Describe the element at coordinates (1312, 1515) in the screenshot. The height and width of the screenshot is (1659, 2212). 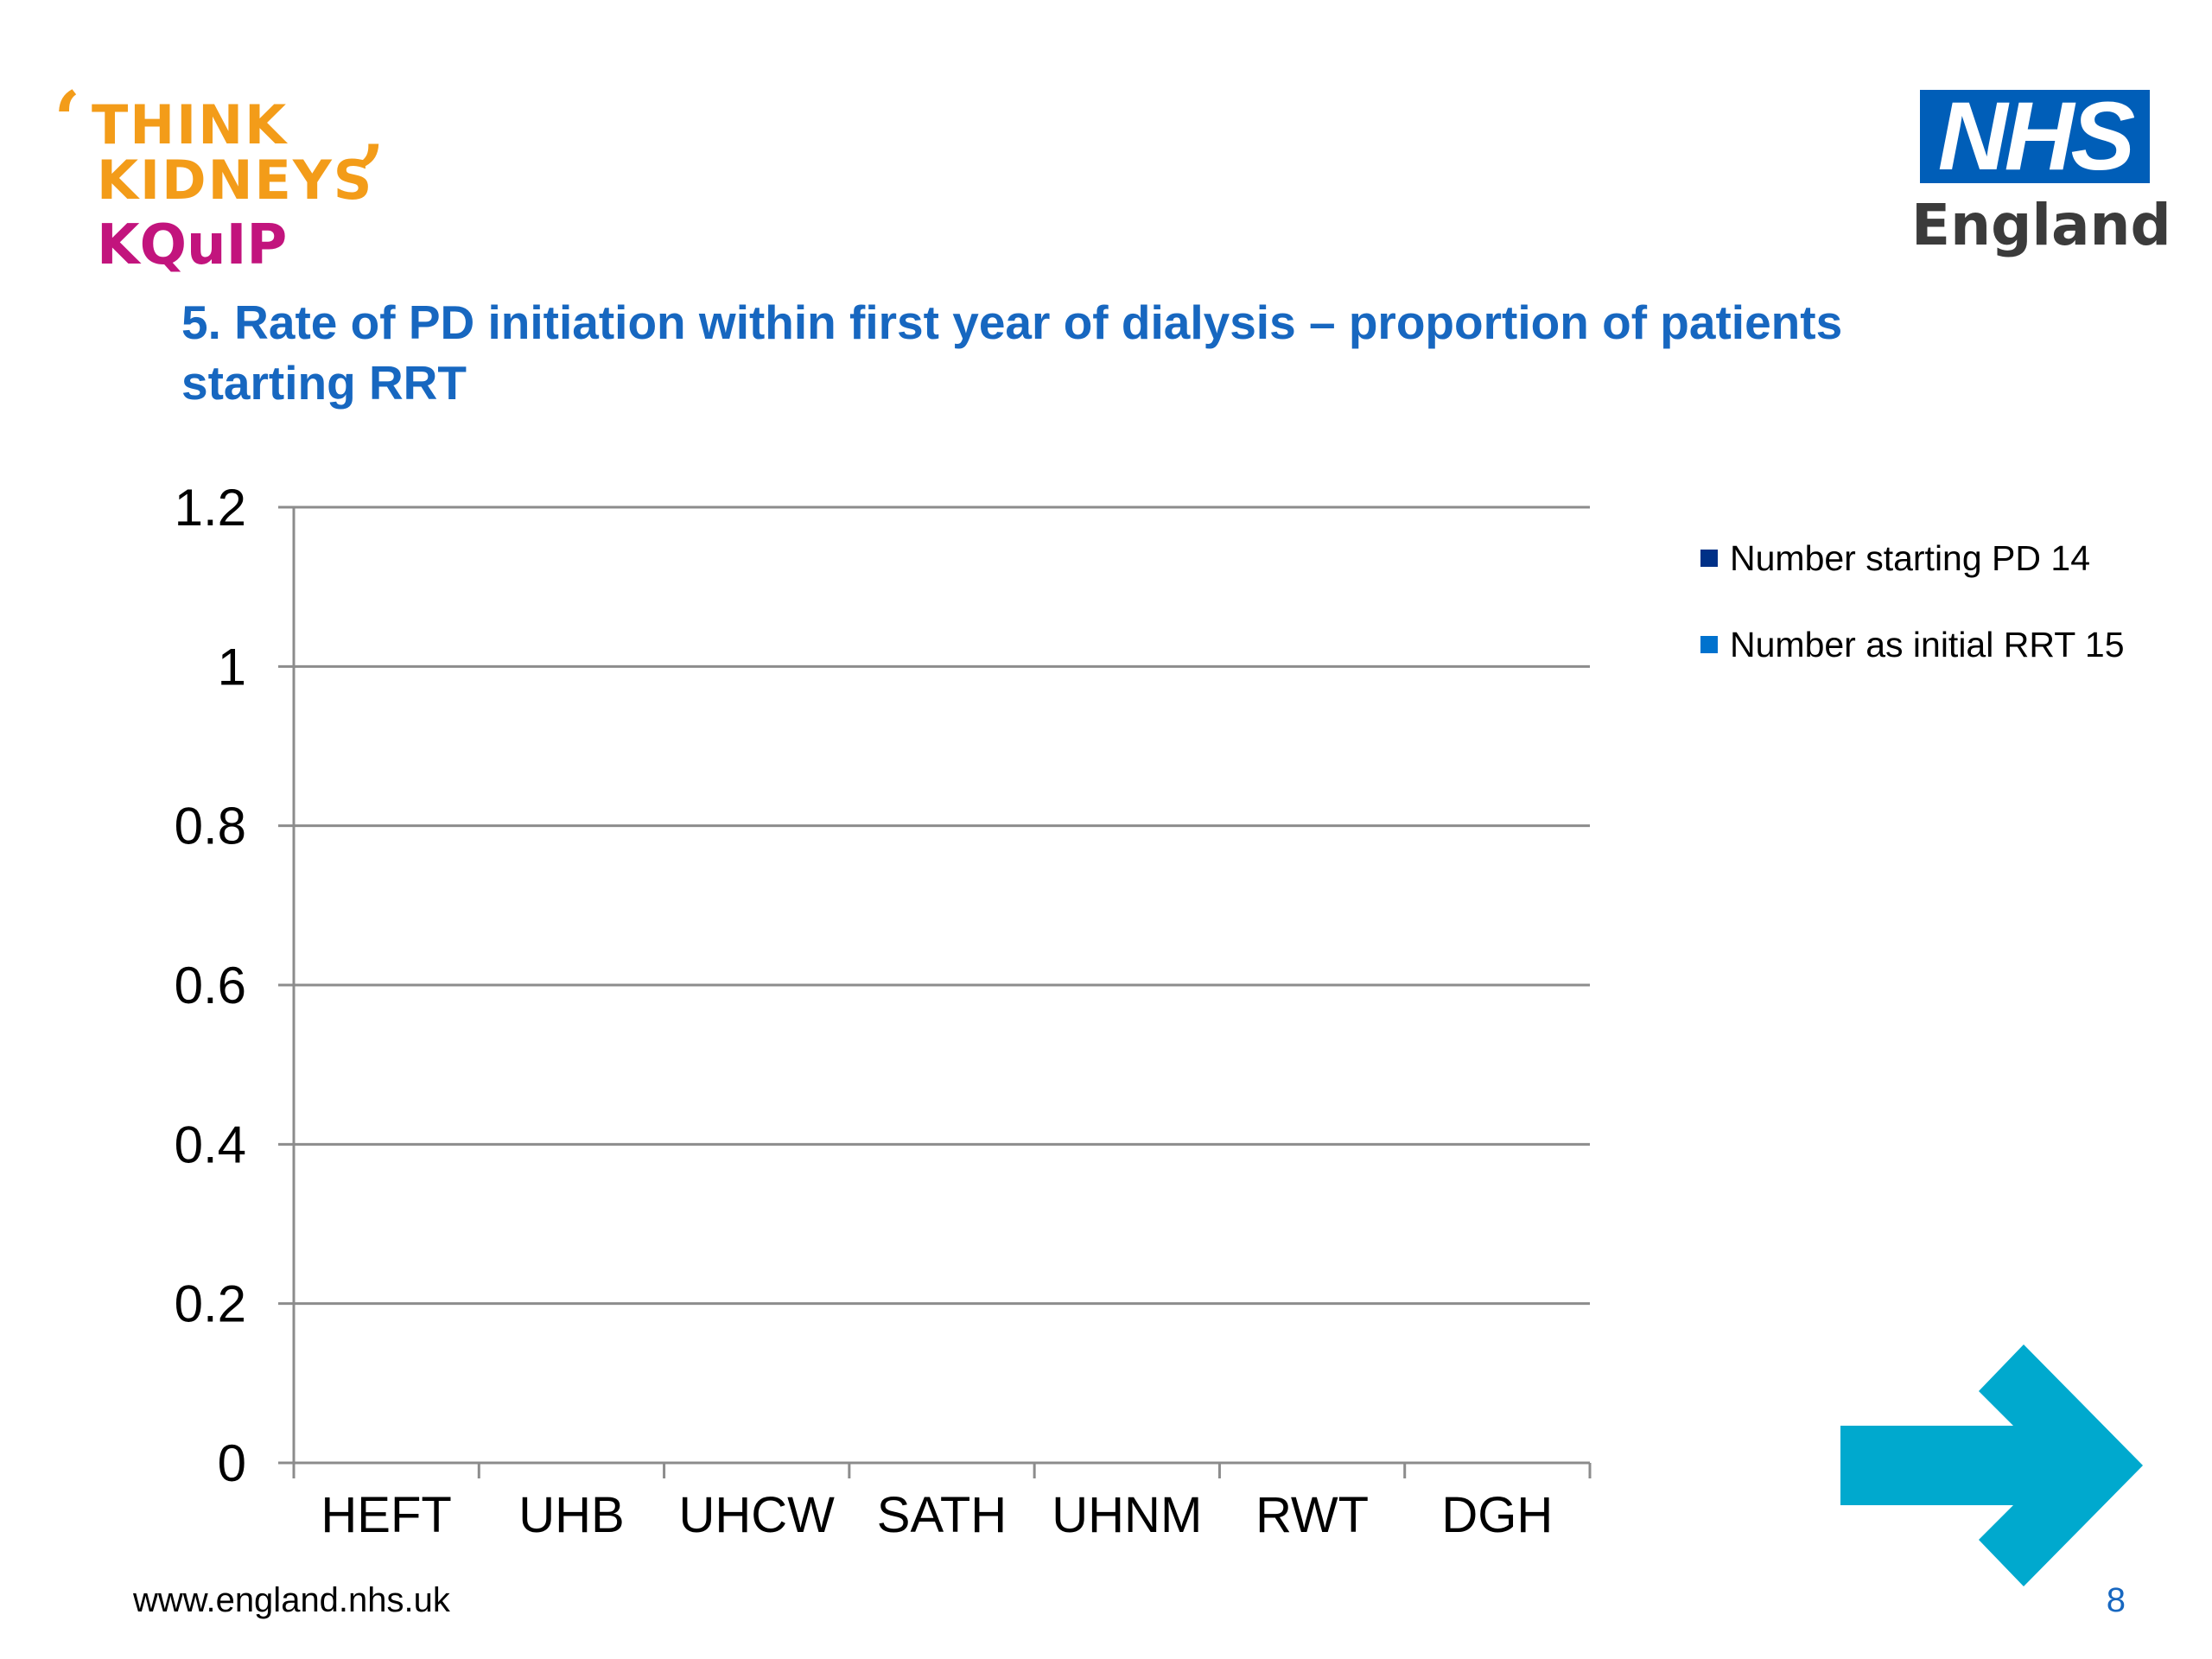
I see `x-tick-label-rwt: RWT` at that location.